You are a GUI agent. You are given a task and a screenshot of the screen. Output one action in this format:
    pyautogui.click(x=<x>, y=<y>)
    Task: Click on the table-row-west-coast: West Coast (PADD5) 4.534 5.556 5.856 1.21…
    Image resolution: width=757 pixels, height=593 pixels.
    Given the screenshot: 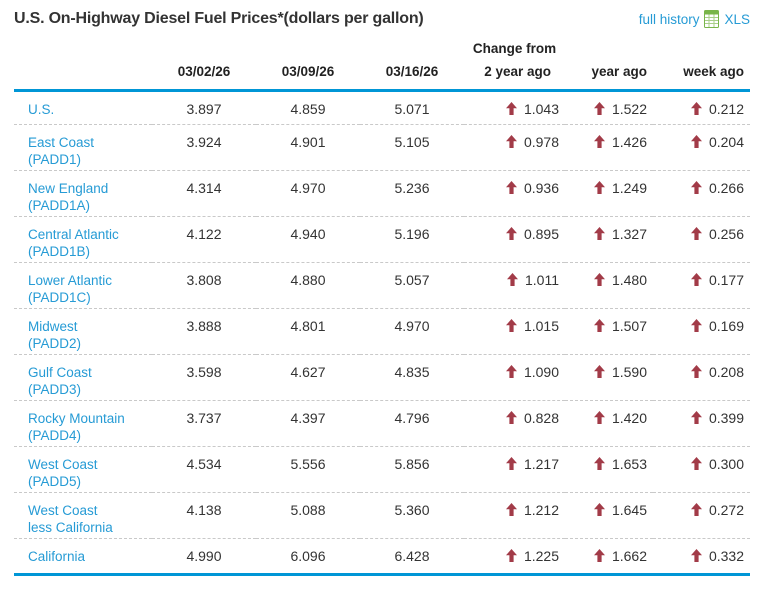 What is the action you would take?
    pyautogui.click(x=382, y=470)
    